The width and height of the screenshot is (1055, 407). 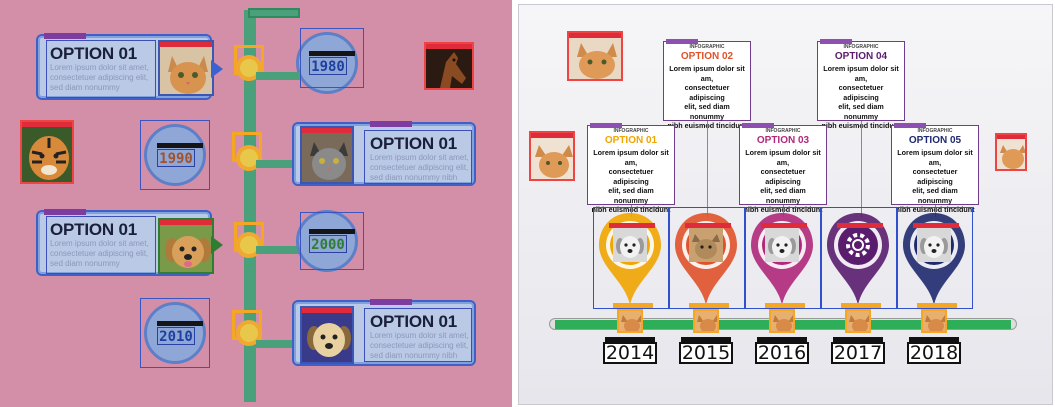 What do you see at coordinates (85, 87) in the screenshot?
I see `card-body-line: sed diam nonummy` at bounding box center [85, 87].